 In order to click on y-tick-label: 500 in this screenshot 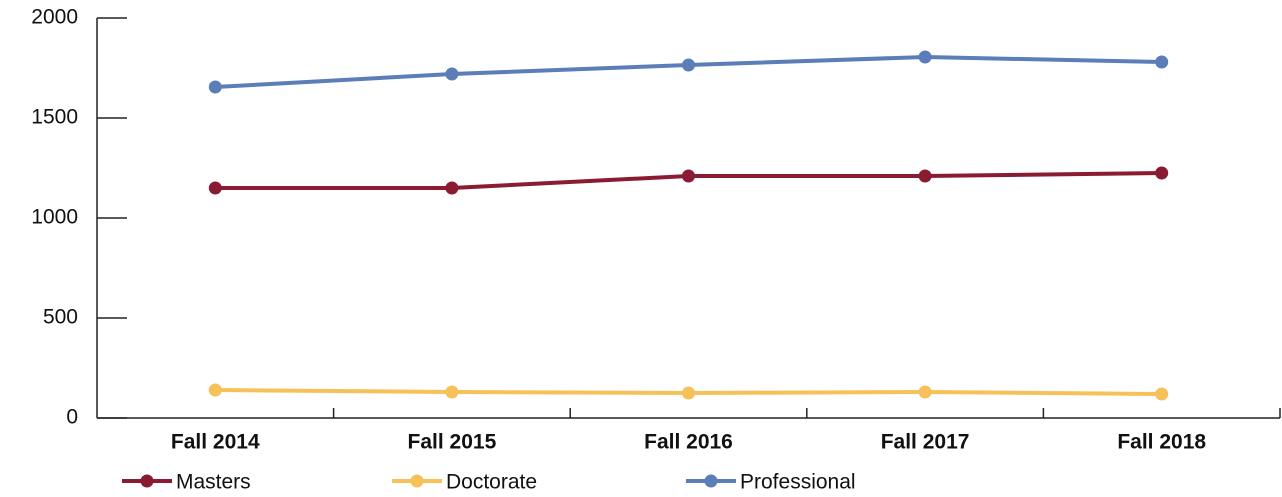, I will do `click(60, 317)`.